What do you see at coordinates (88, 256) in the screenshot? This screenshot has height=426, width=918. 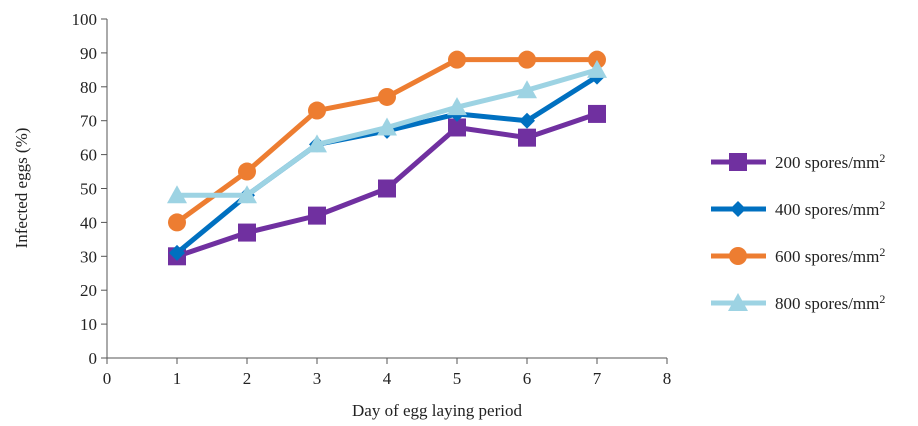 I see `y-tick-label: 30` at bounding box center [88, 256].